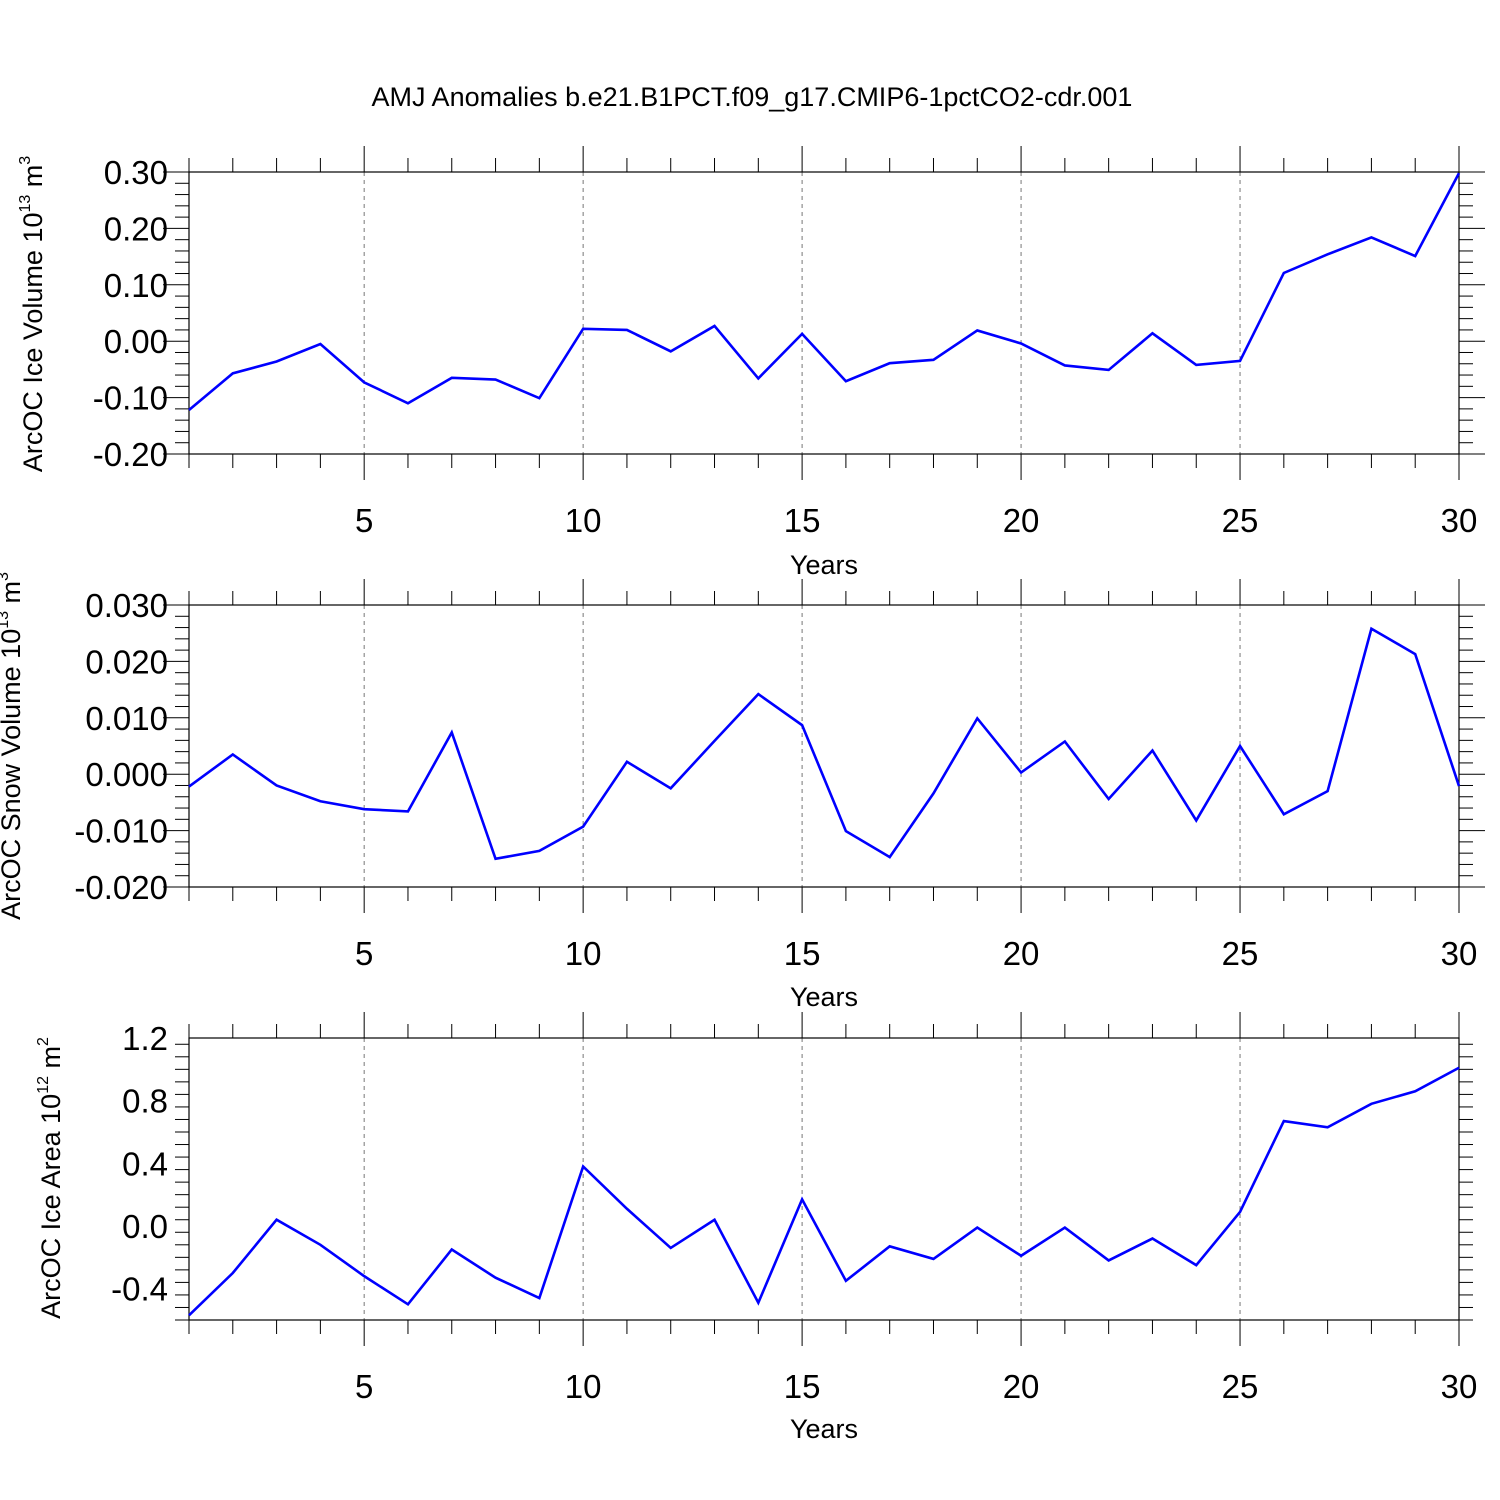  Describe the element at coordinates (1021, 1386) in the screenshot. I see `ice-area-x-tick-label: 20` at that location.